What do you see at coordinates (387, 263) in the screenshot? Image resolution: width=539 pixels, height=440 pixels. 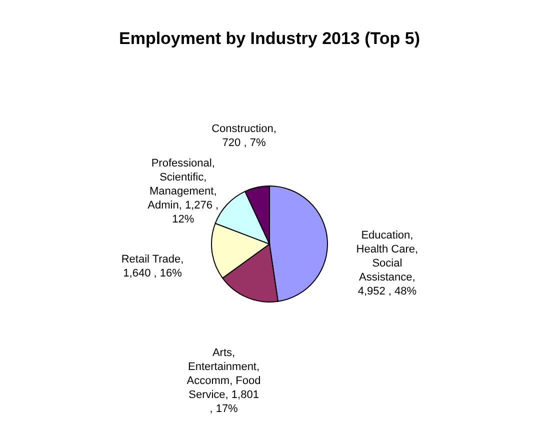 I see `slice-label: Education, Health Care, Social Assistance, 4,952 , 48%` at bounding box center [387, 263].